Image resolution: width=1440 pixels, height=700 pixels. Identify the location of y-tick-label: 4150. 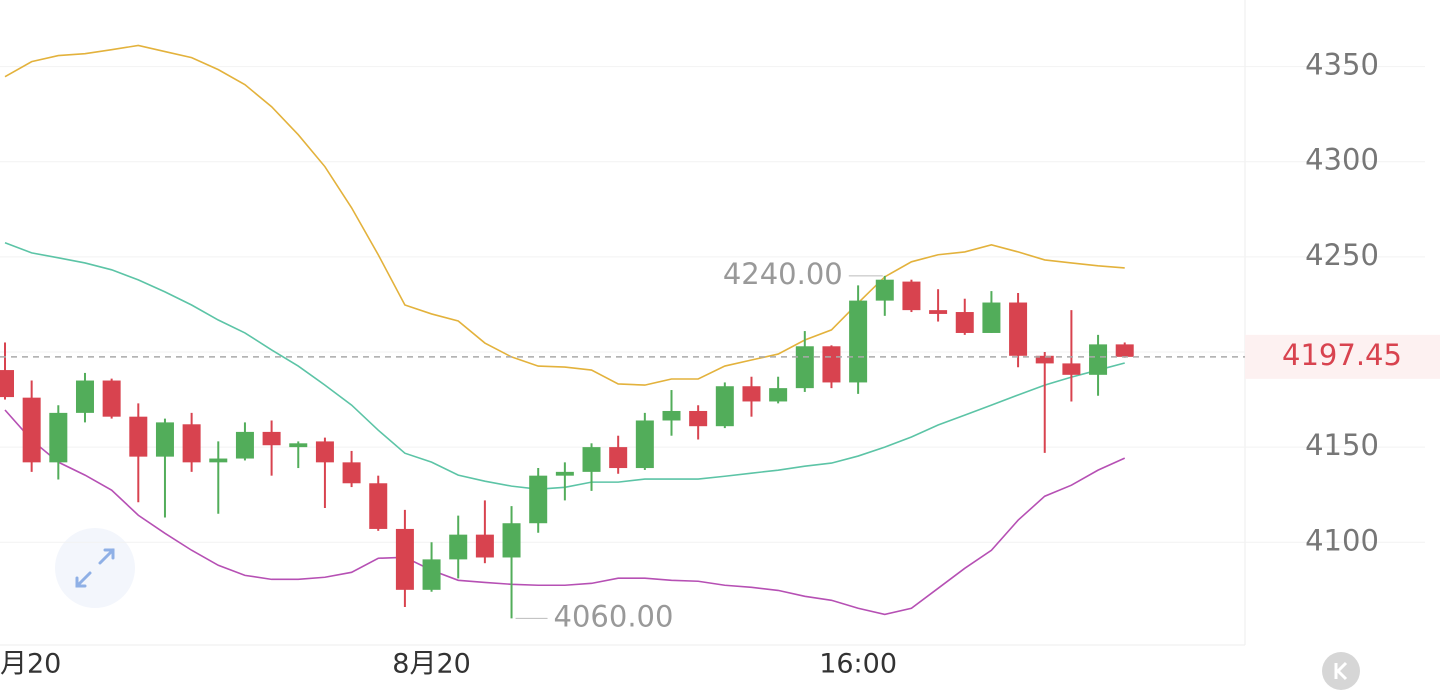
(1342, 445).